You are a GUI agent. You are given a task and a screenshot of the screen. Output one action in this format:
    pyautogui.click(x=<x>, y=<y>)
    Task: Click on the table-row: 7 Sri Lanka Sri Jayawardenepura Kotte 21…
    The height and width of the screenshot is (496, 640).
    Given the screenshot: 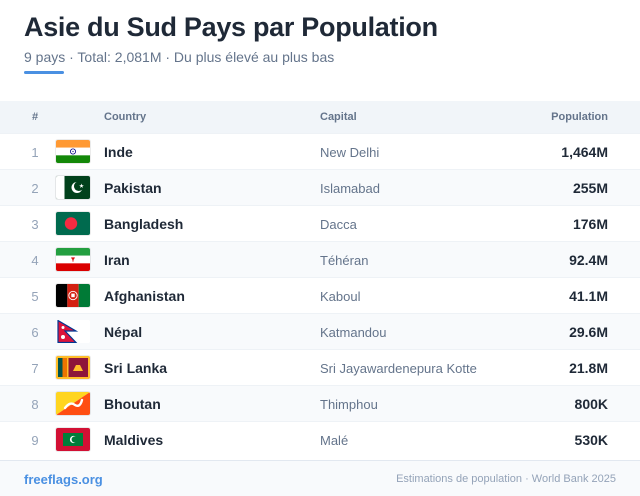 What is the action you would take?
    pyautogui.click(x=320, y=367)
    